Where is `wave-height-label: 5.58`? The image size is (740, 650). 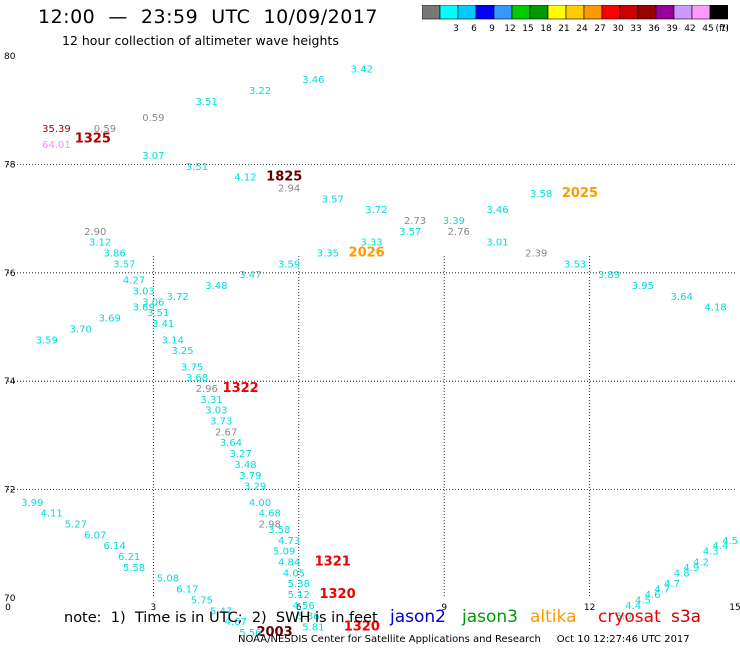 wave-height-label: 5.58 is located at coordinates (134, 568).